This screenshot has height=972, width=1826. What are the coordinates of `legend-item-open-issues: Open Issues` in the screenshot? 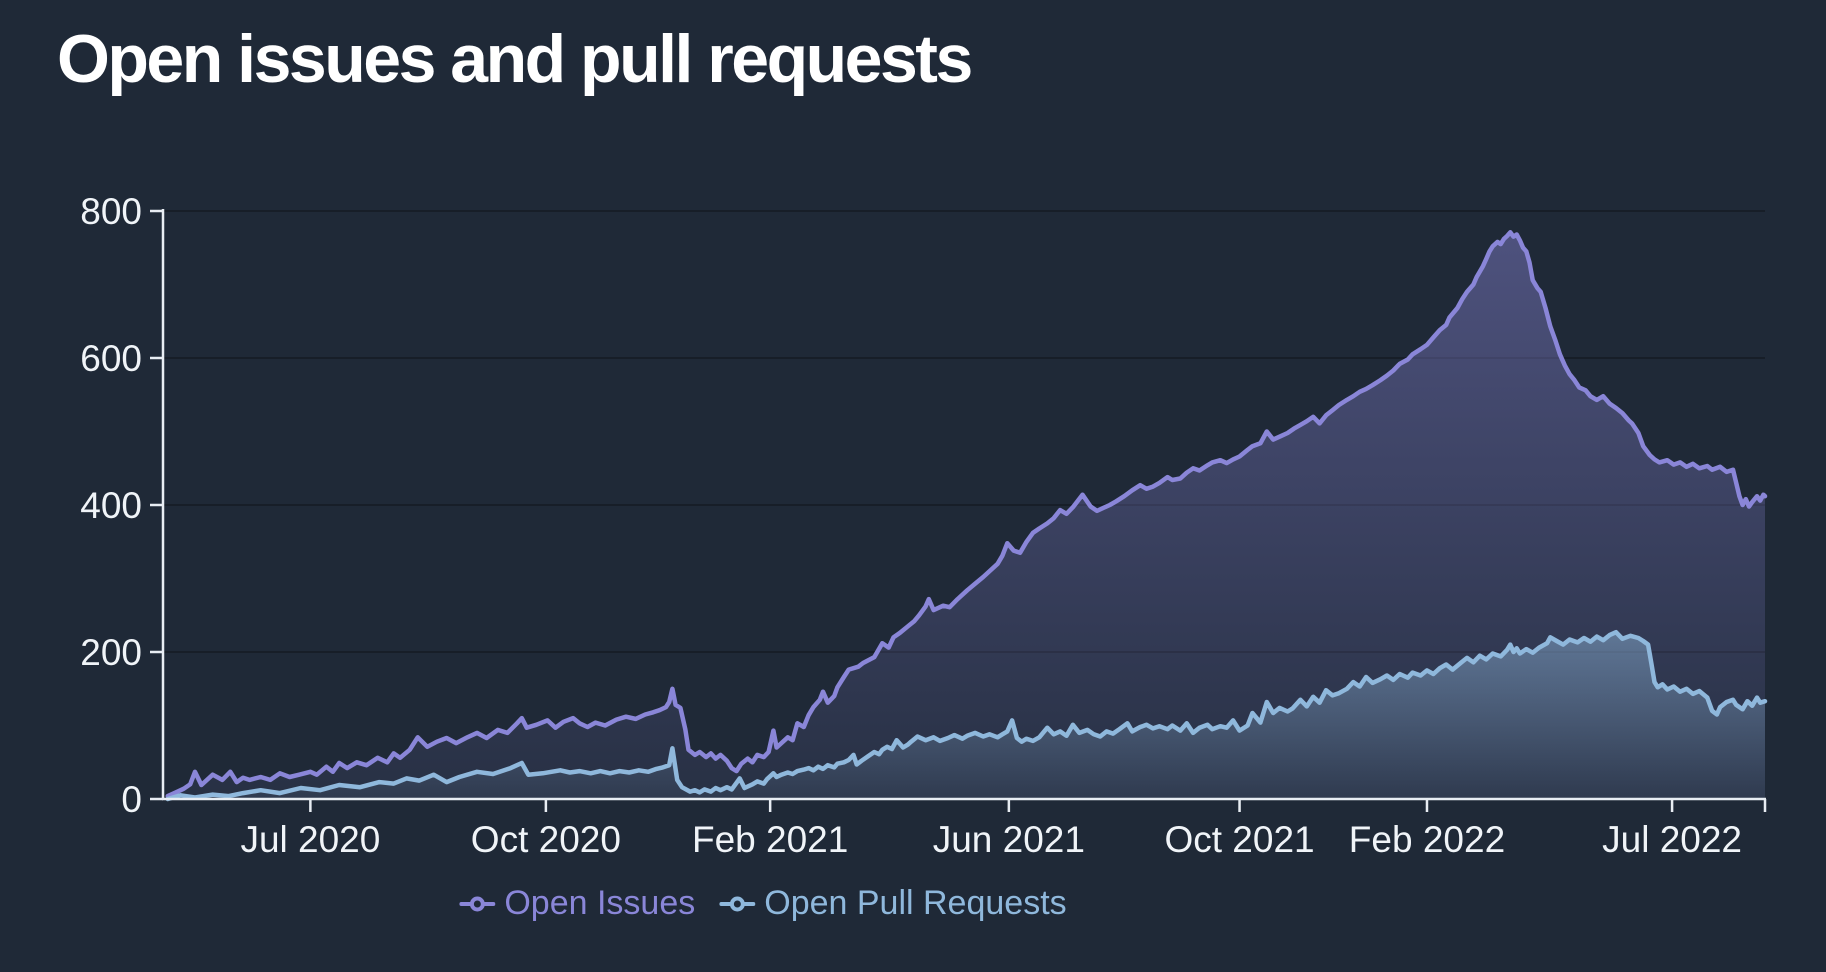 It's located at (577, 903).